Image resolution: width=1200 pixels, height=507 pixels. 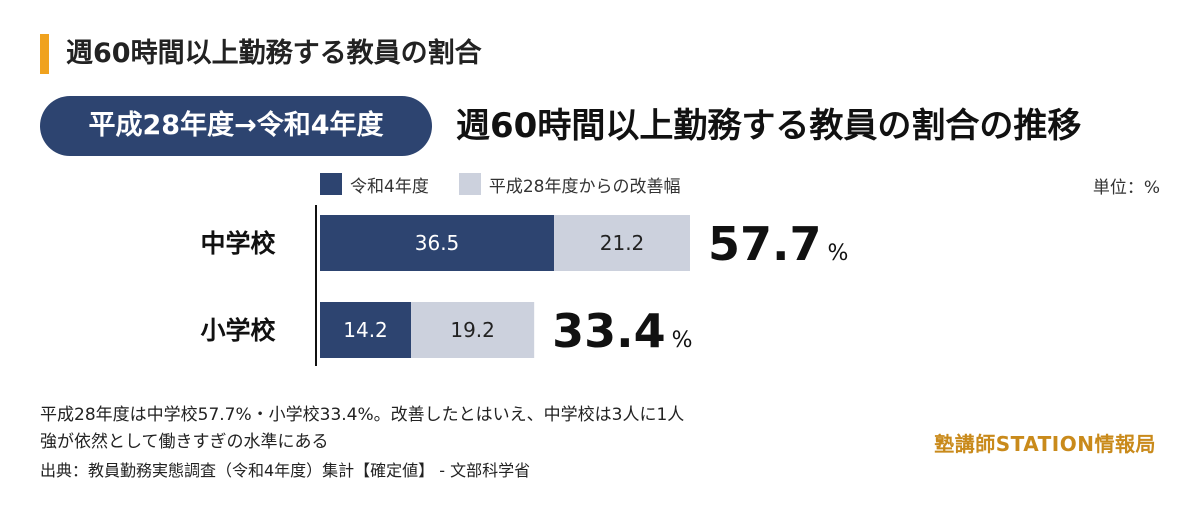 I want to click on category-label-1: 小学校, so click(x=238, y=330).